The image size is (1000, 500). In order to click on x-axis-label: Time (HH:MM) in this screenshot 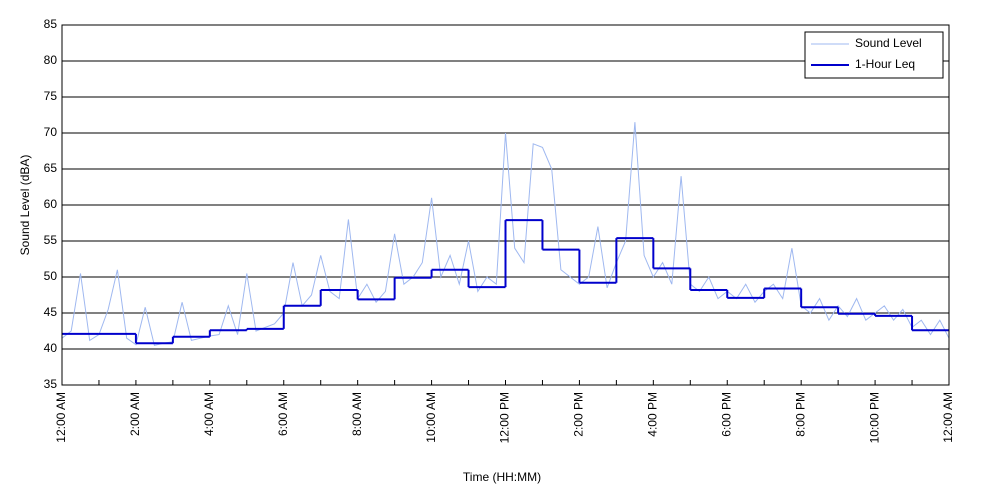, I will do `click(502, 477)`.